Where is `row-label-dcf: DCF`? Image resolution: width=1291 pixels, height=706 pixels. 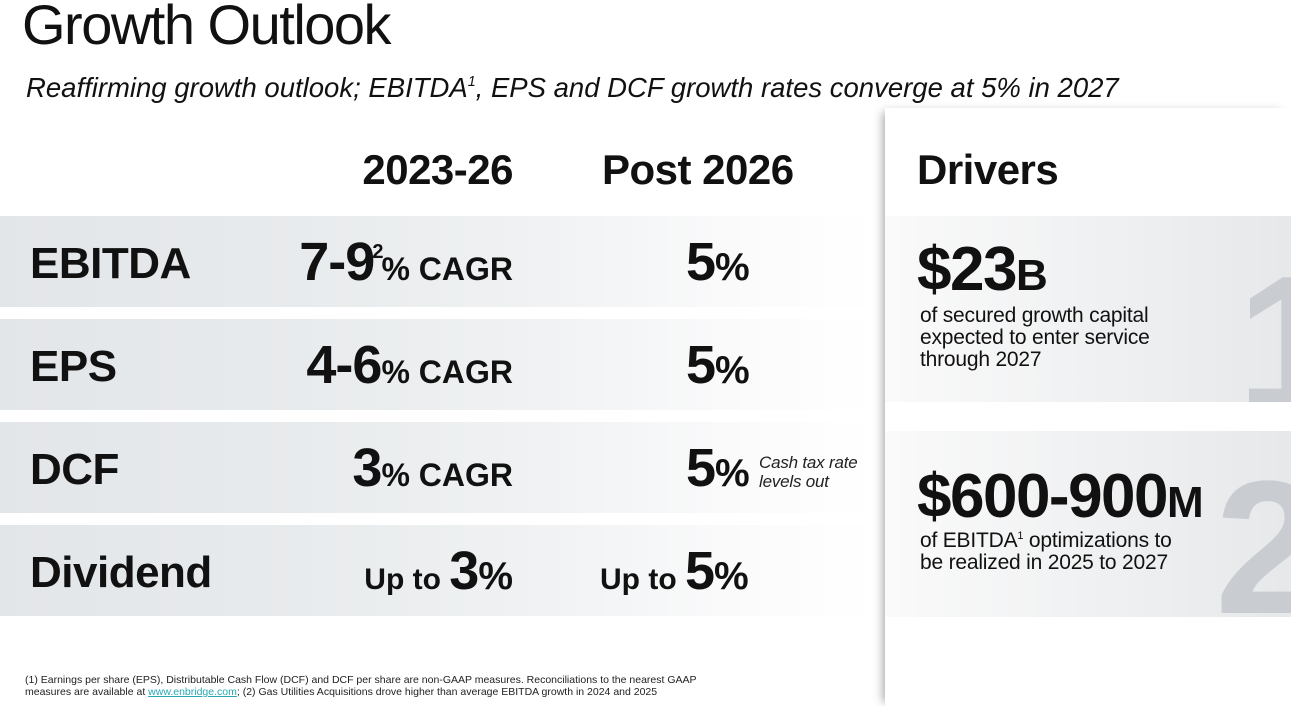
row-label-dcf: DCF is located at coordinates (74, 469).